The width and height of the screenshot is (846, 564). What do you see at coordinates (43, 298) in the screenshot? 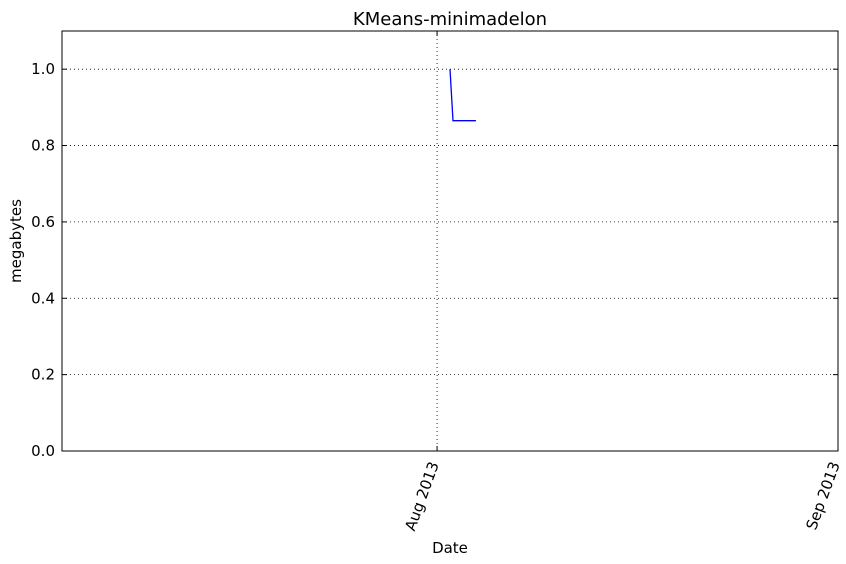
I see `y-tick-label: 0.4` at bounding box center [43, 298].